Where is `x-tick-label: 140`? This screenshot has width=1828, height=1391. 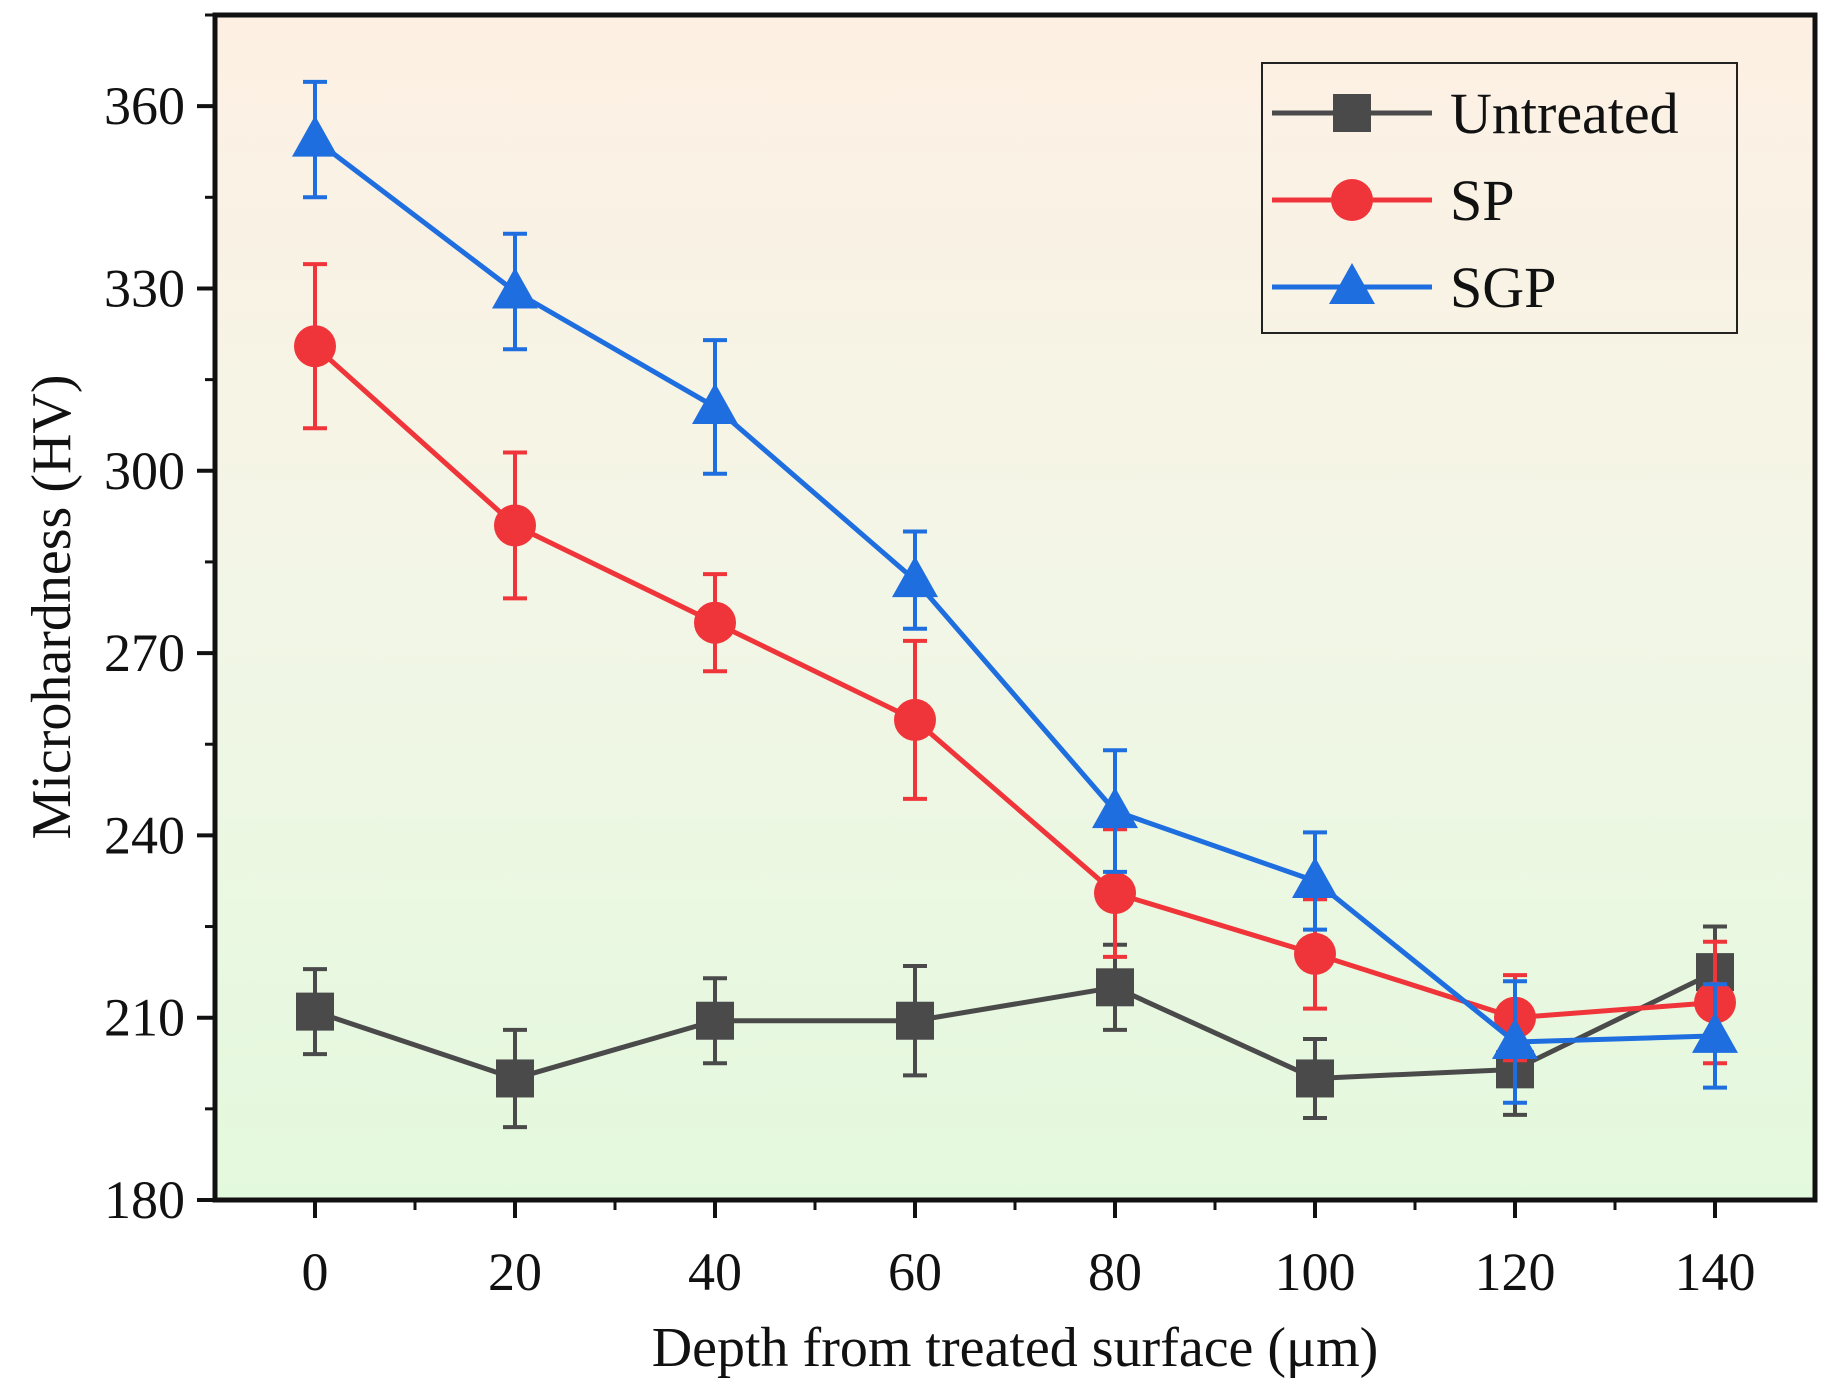
x-tick-label: 140 is located at coordinates (1715, 1272).